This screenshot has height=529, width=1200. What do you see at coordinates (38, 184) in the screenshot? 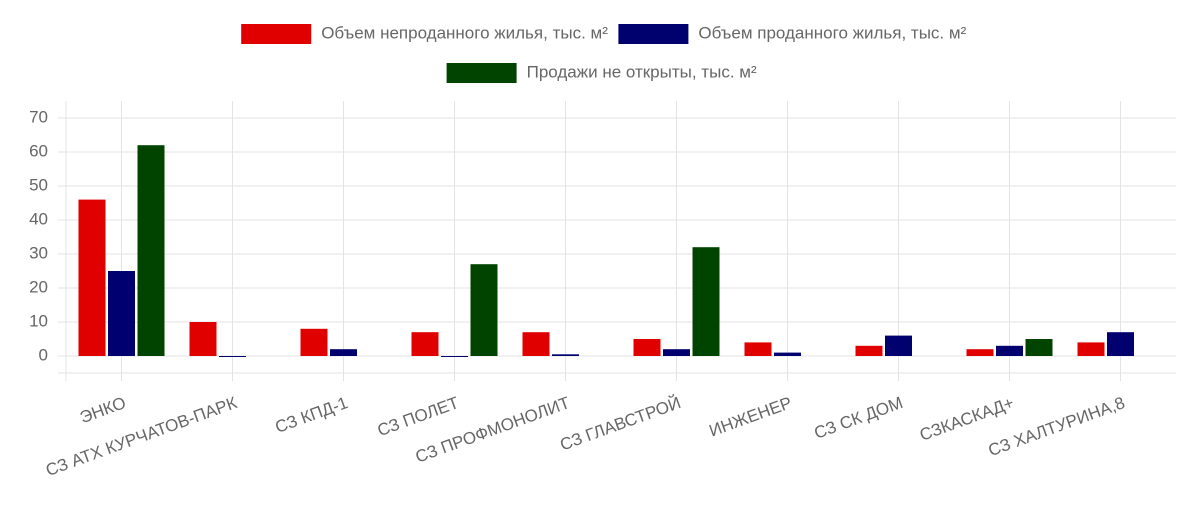
I see `y-tick-label: 50` at bounding box center [38, 184].